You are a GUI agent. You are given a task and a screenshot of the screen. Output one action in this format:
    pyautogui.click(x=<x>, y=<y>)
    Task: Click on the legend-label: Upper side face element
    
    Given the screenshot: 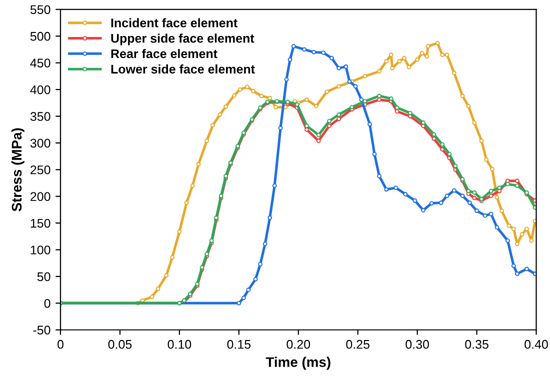 What is the action you would take?
    pyautogui.click(x=182, y=40)
    